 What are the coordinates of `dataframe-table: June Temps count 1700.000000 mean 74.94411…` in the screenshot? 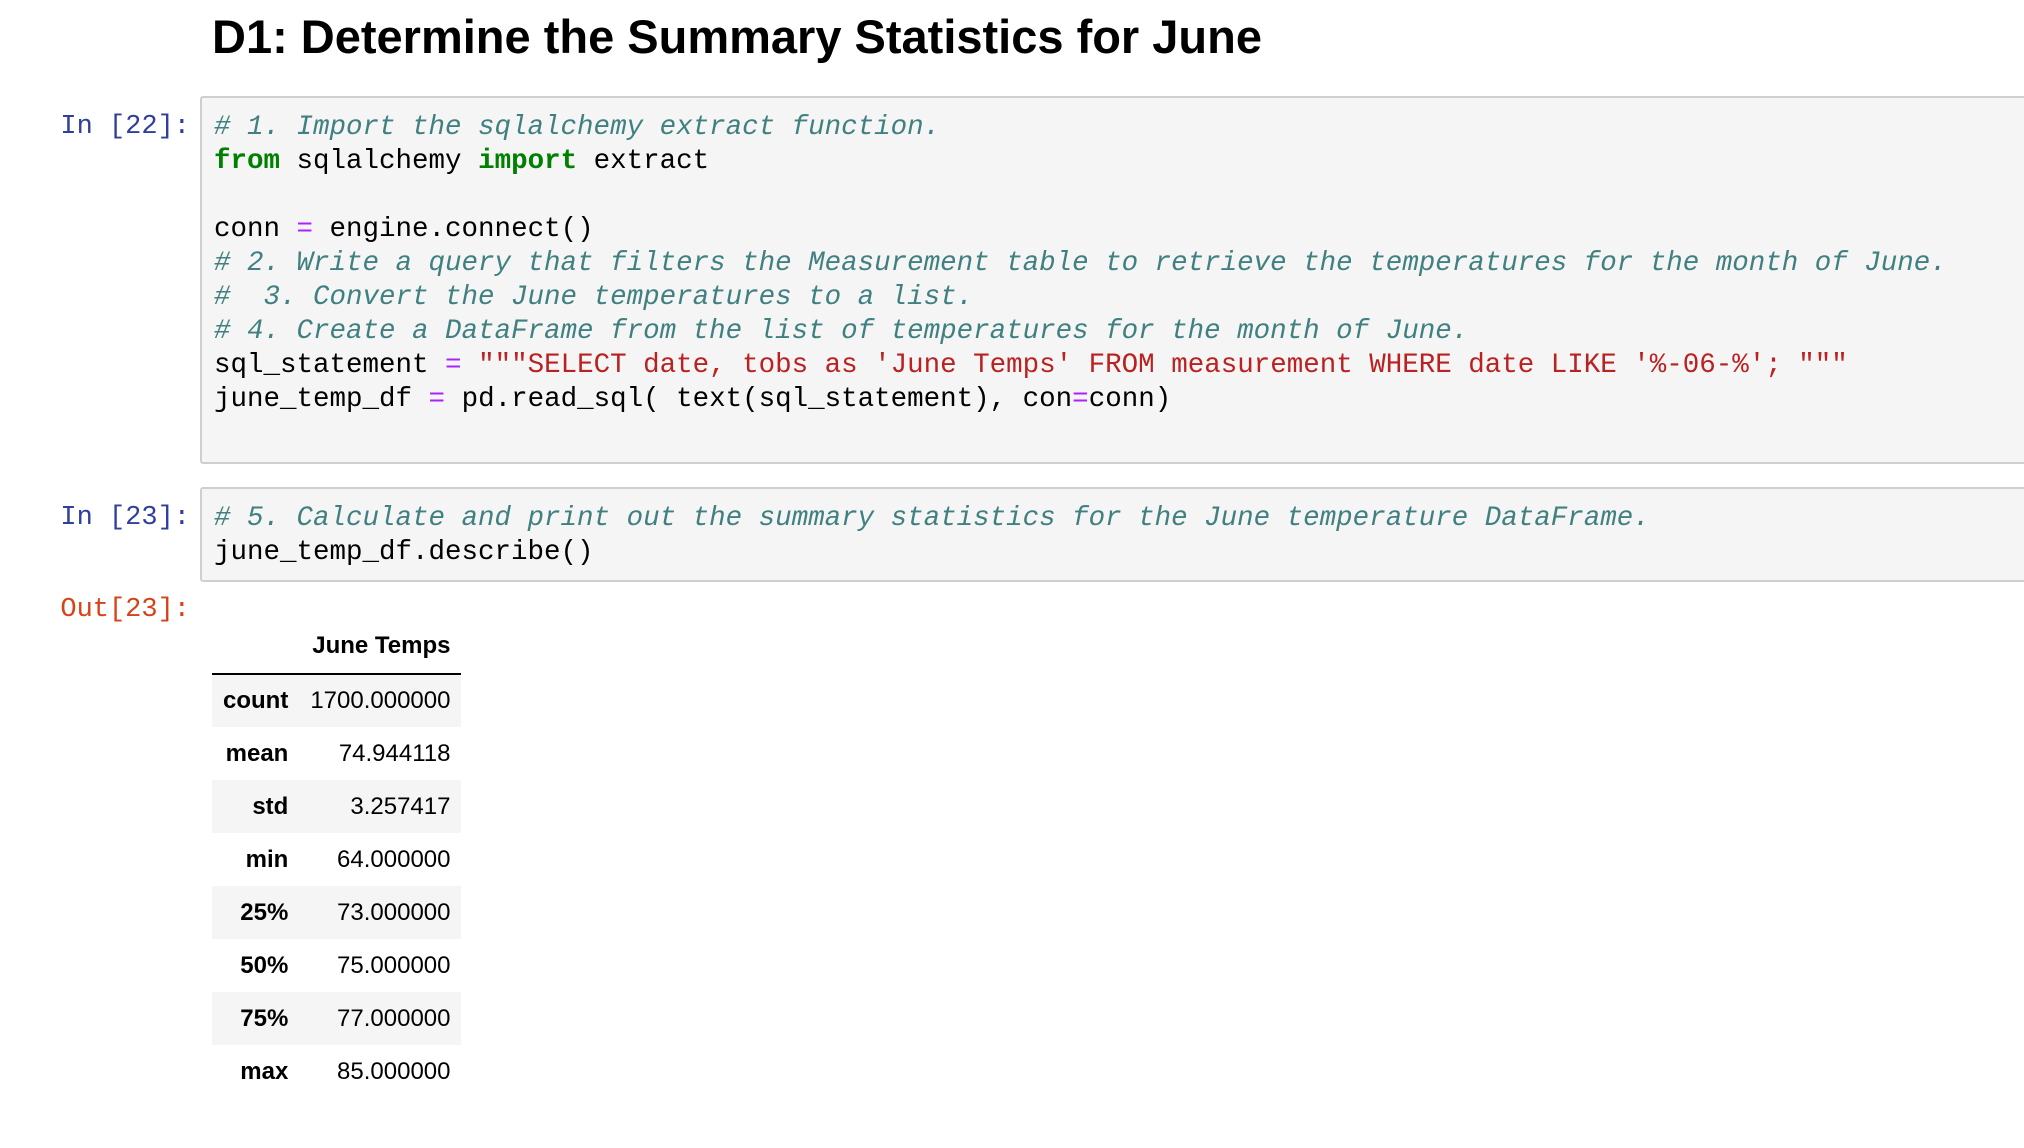 It's located at (337, 858).